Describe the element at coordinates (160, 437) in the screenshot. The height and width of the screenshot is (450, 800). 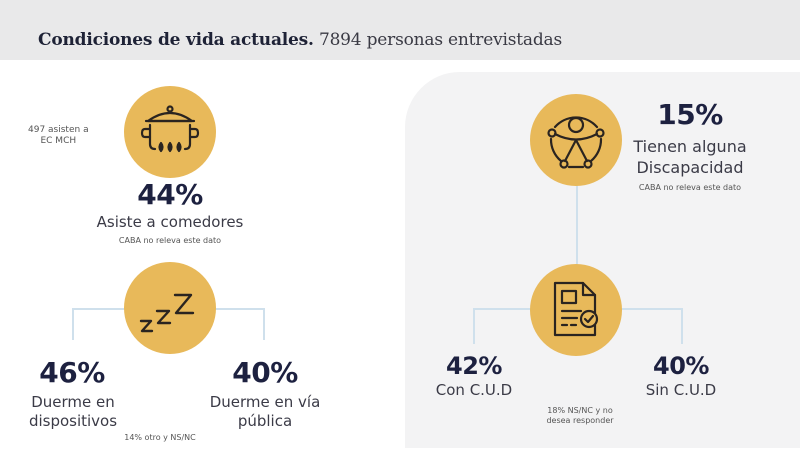
I see `sleep-note: 14% otro y NS/NC` at that location.